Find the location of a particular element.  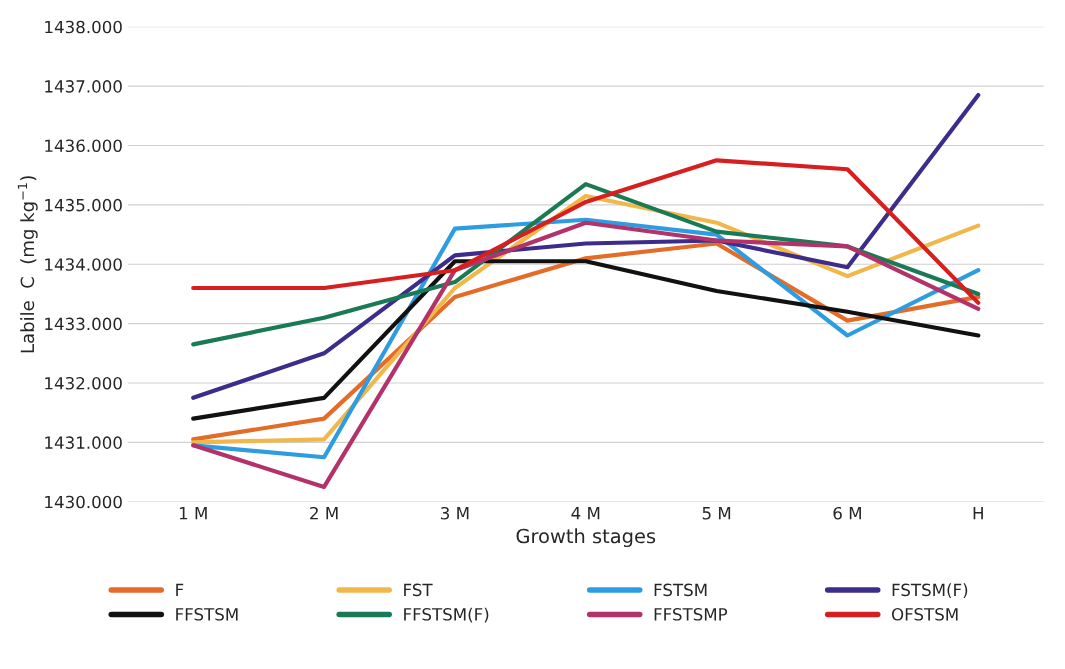

y-tick-label: 1435.000 is located at coordinates (83, 205).